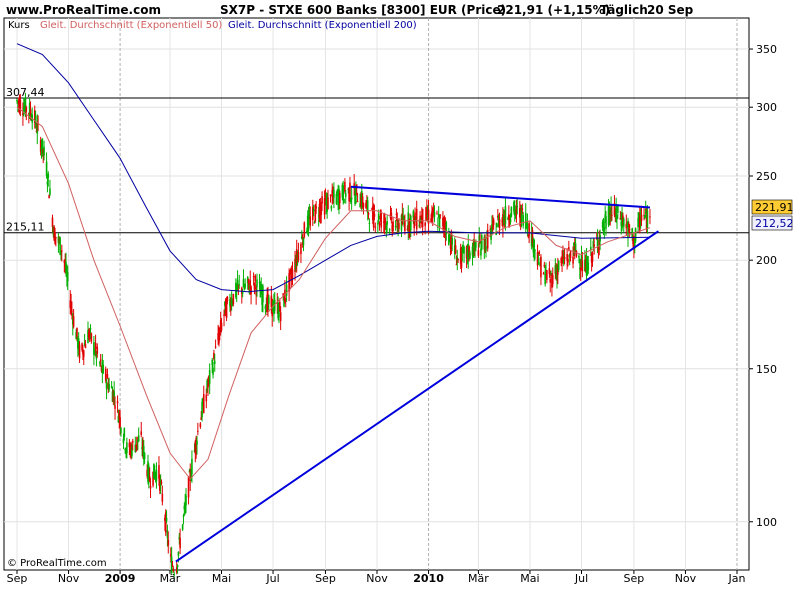  What do you see at coordinates (83, 10) in the screenshot?
I see `site-label: www.ProRealTime.com` at bounding box center [83, 10].